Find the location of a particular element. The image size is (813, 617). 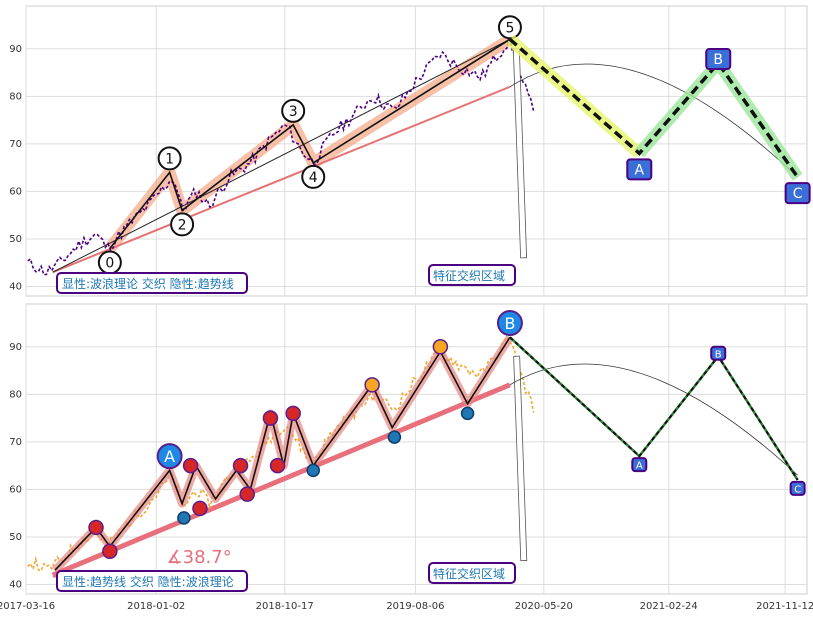

x-tick-label: 2017-03-16 is located at coordinates (27, 606).